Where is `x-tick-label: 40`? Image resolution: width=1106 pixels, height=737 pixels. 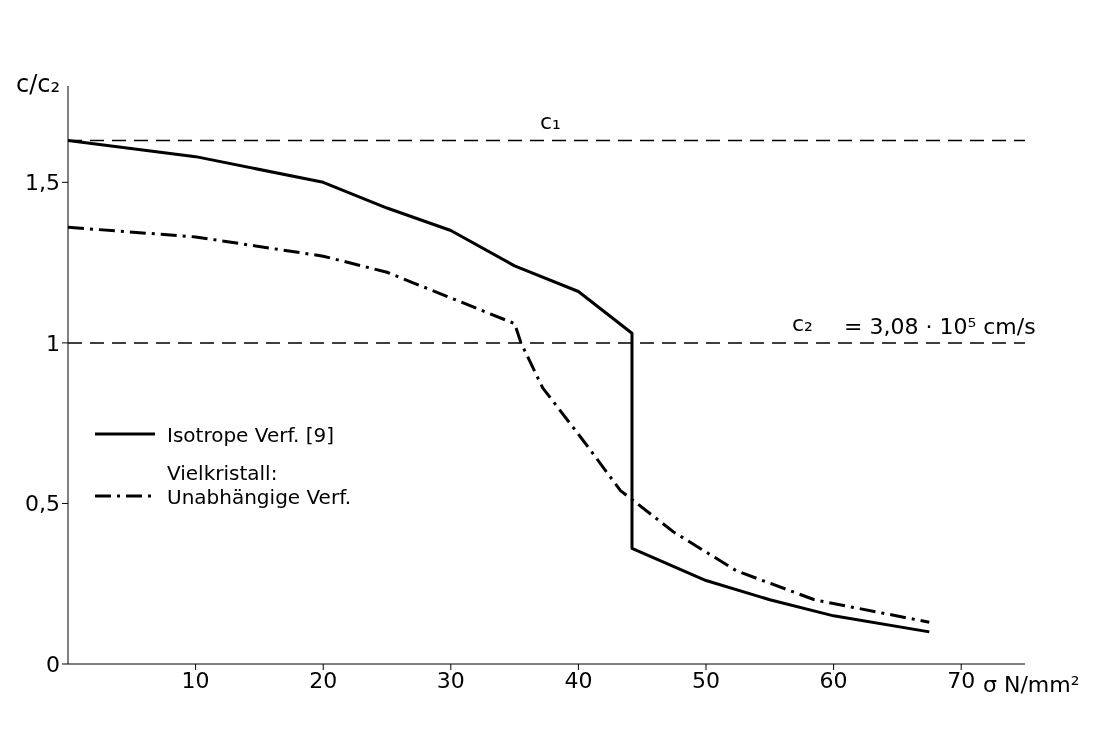 x-tick-label: 40 is located at coordinates (578, 680).